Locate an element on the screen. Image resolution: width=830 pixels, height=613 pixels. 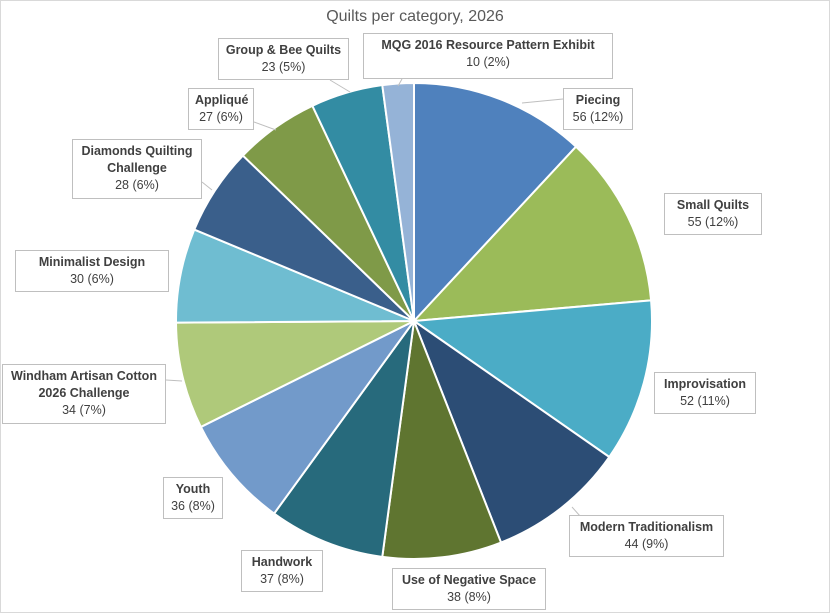
data-label-category: Improvisation is located at coordinates (705, 384).